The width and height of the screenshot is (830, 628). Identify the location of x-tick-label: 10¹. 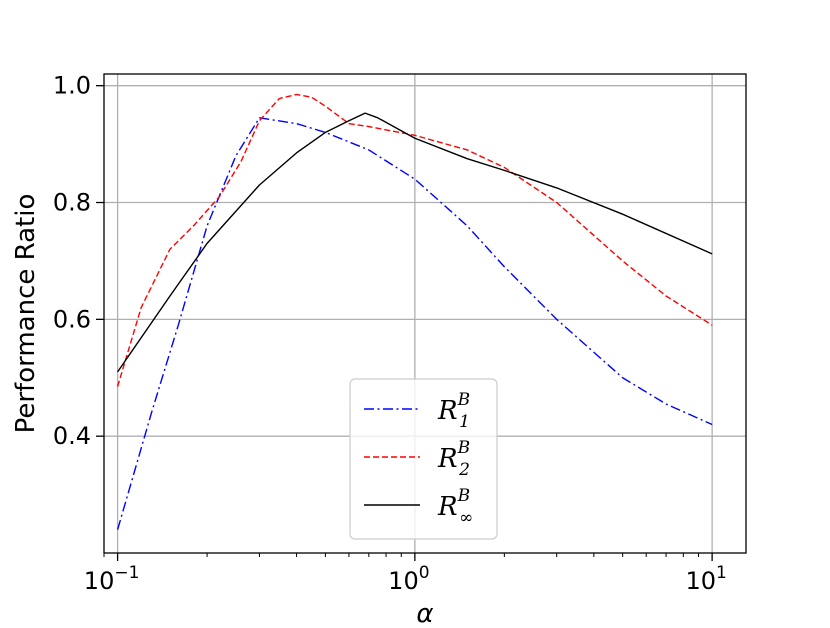
(705, 579).